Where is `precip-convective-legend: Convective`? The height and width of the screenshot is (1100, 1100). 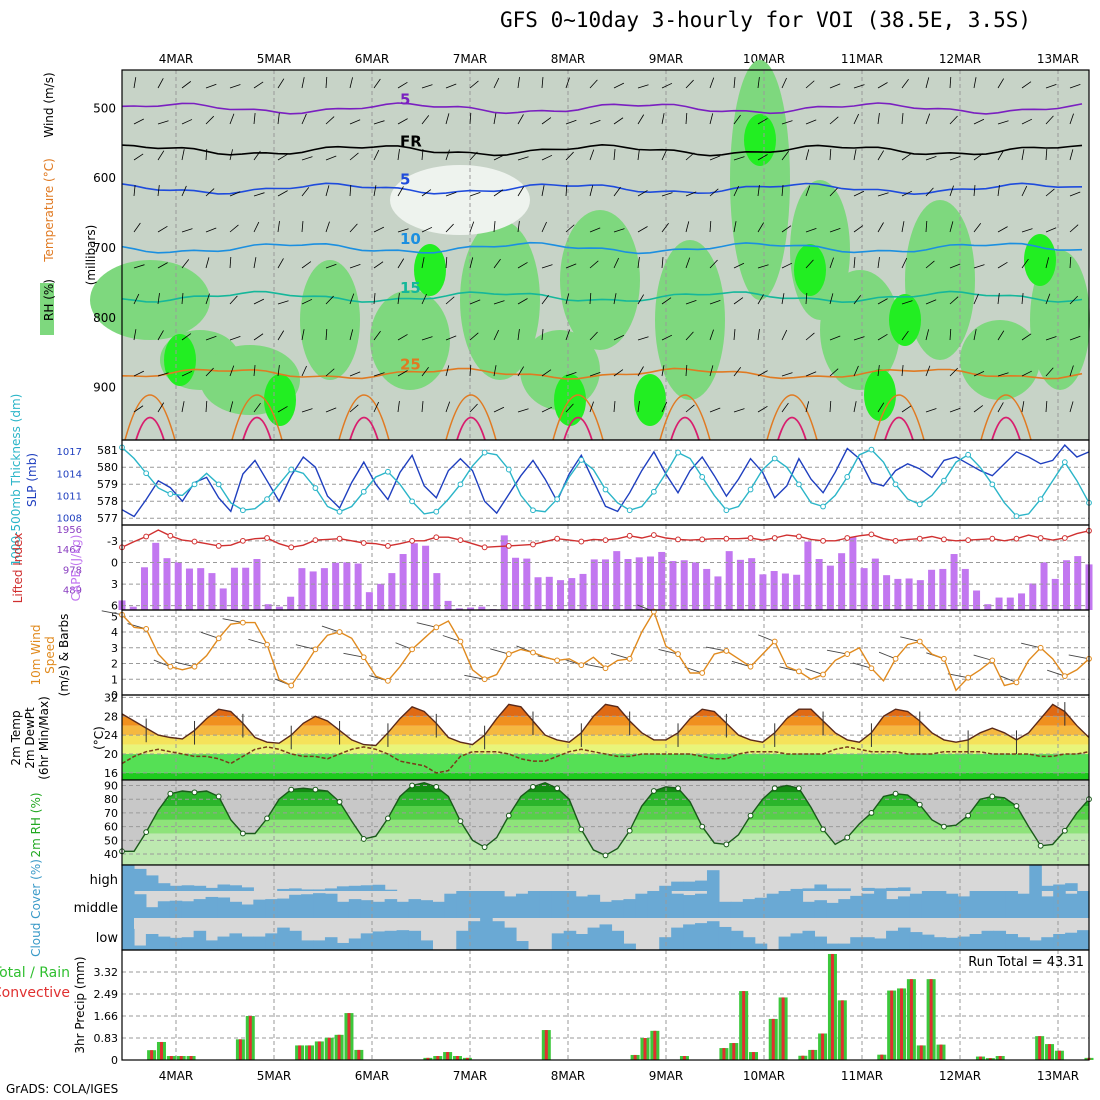 precip-convective-legend: Convective is located at coordinates (35, 993).